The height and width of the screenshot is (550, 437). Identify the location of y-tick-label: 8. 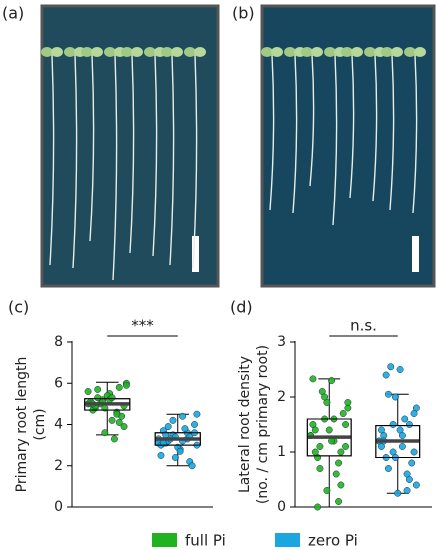
(58, 342).